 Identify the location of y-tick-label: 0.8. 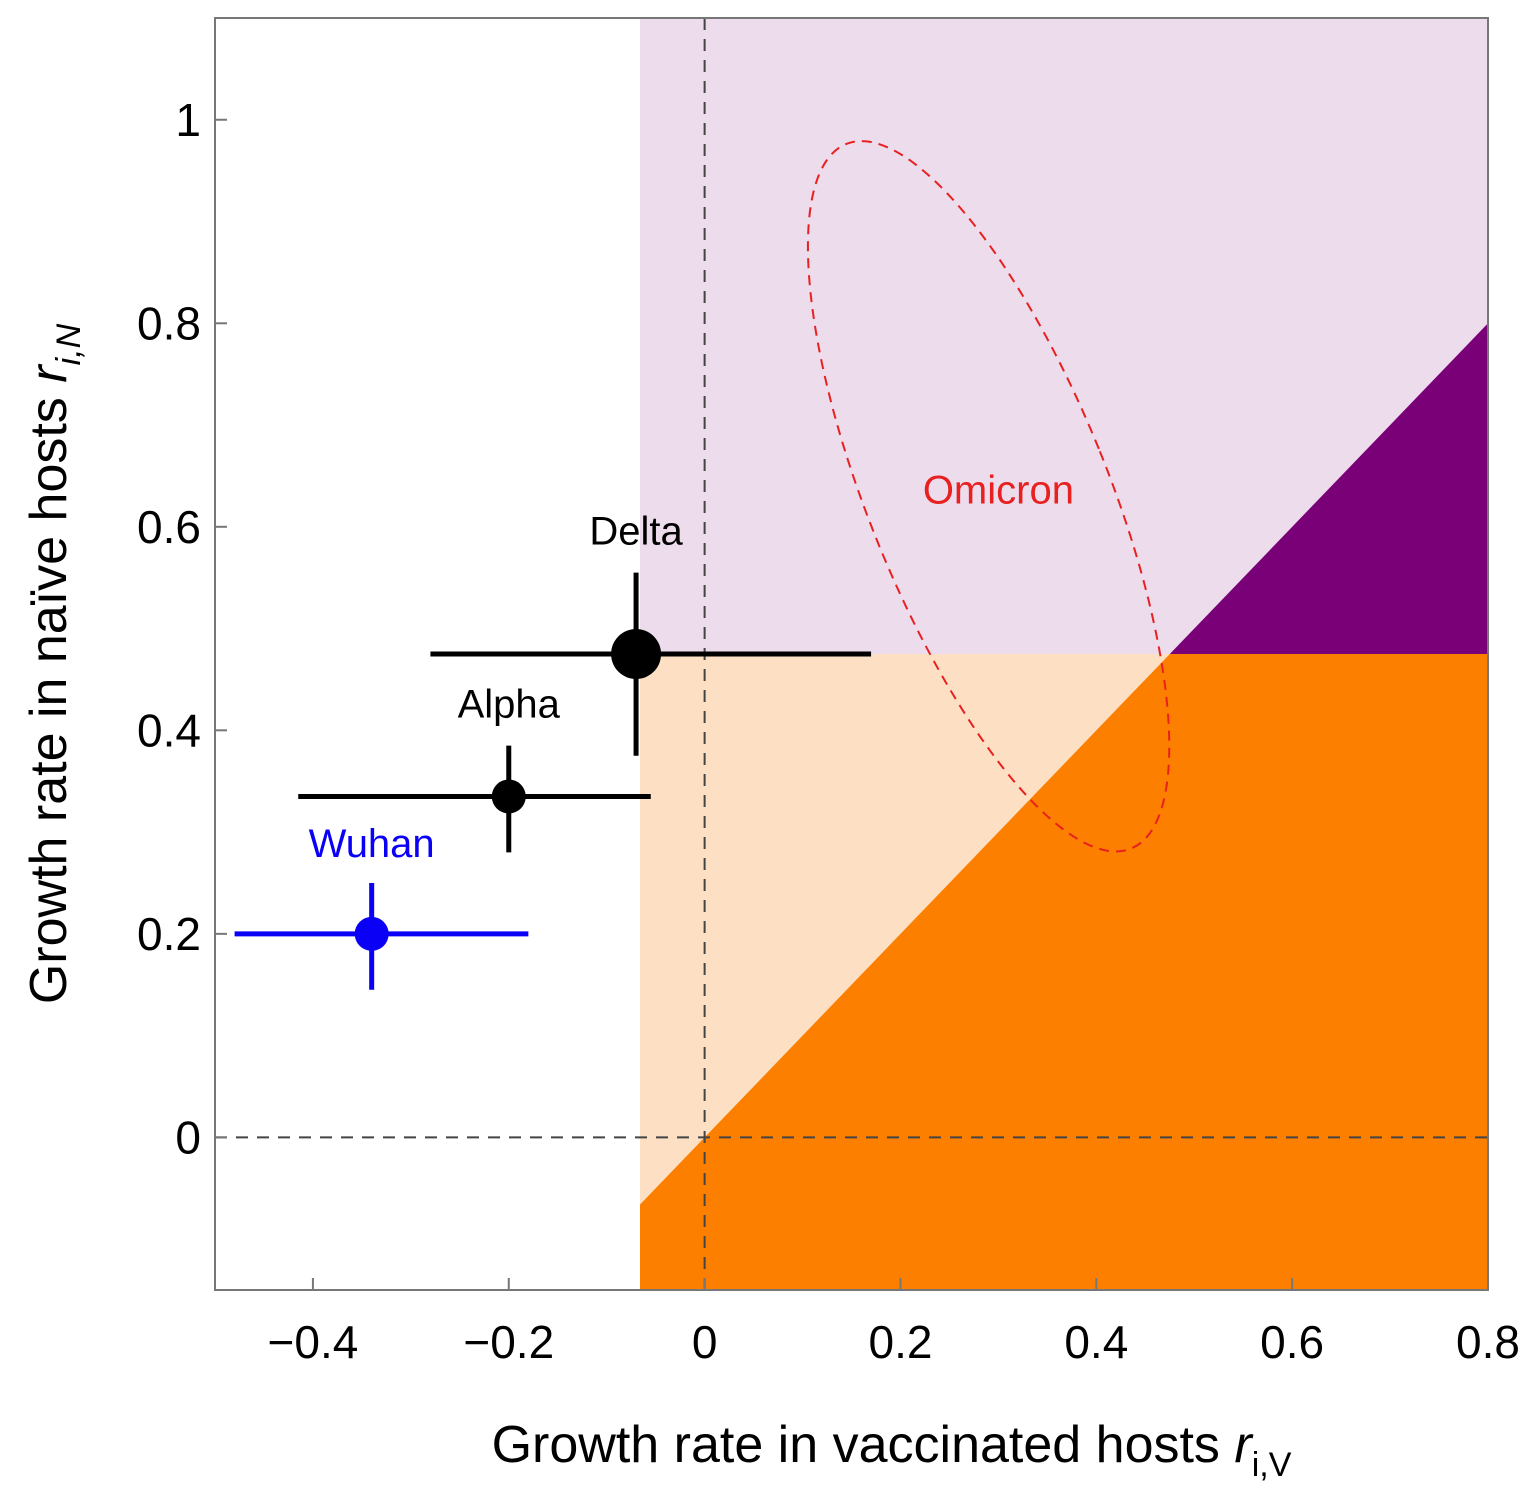
(169, 323).